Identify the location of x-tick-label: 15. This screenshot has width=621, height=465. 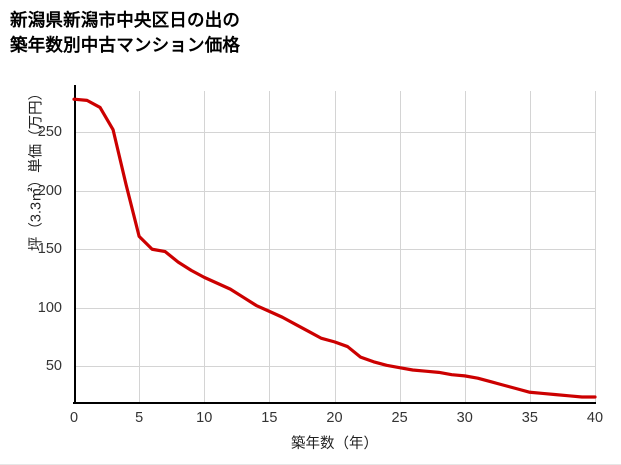
(269, 418).